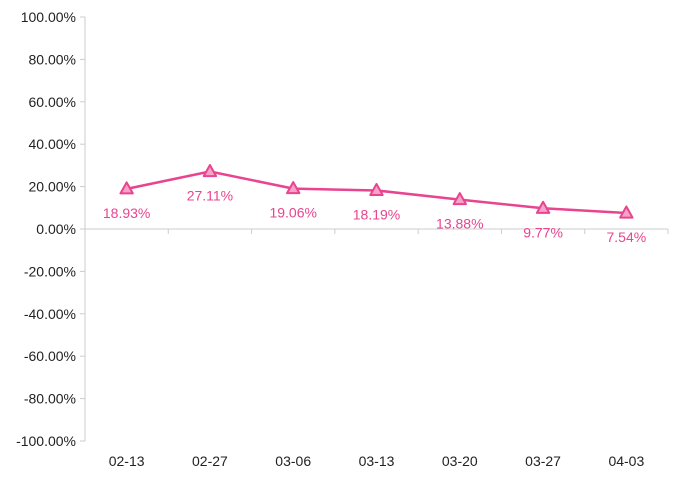 This screenshot has width=680, height=482. Describe the element at coordinates (127, 461) in the screenshot. I see `x-tick-label: 02-13` at that location.